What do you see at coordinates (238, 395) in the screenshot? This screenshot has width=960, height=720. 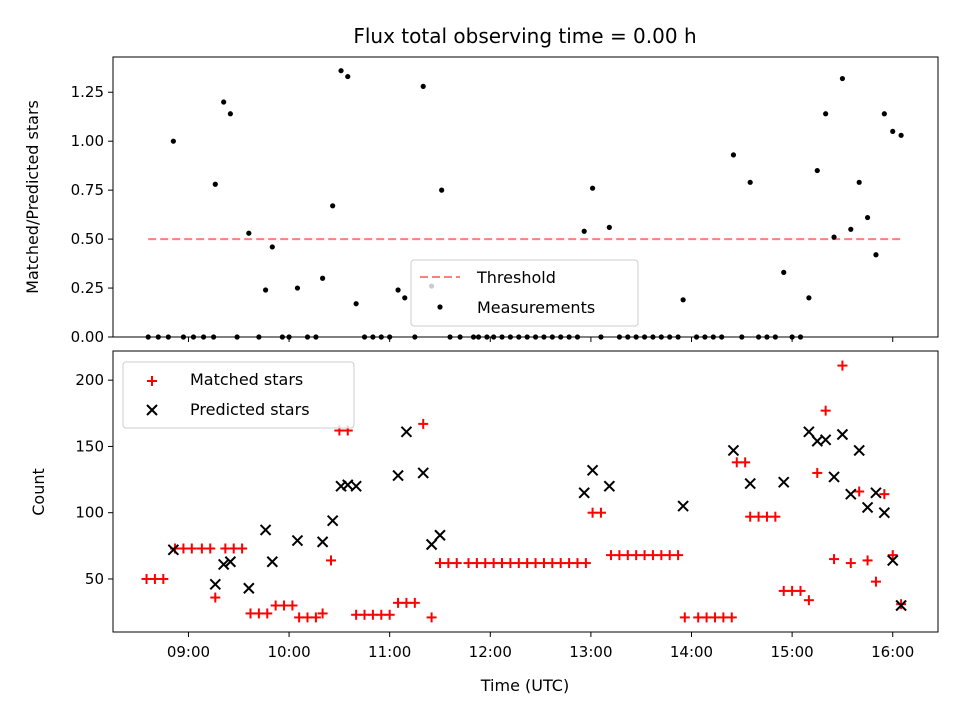 I see `count-legend: Matched stars Predicted stars` at bounding box center [238, 395].